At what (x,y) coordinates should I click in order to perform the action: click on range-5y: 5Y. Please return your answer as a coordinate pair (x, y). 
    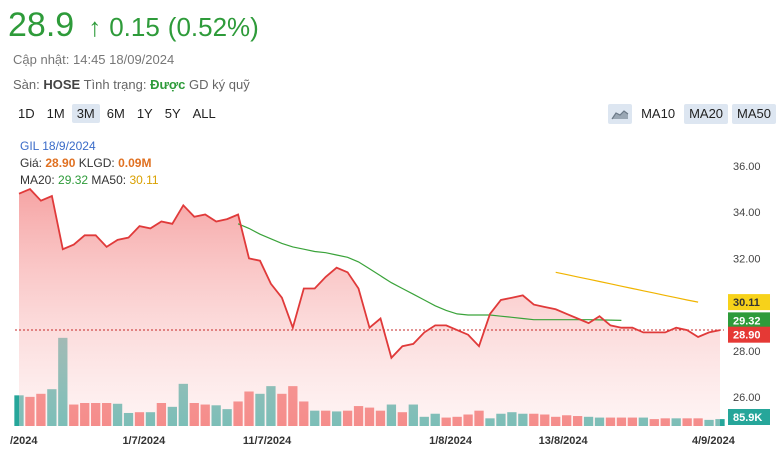
    Looking at the image, I should click on (172, 113).